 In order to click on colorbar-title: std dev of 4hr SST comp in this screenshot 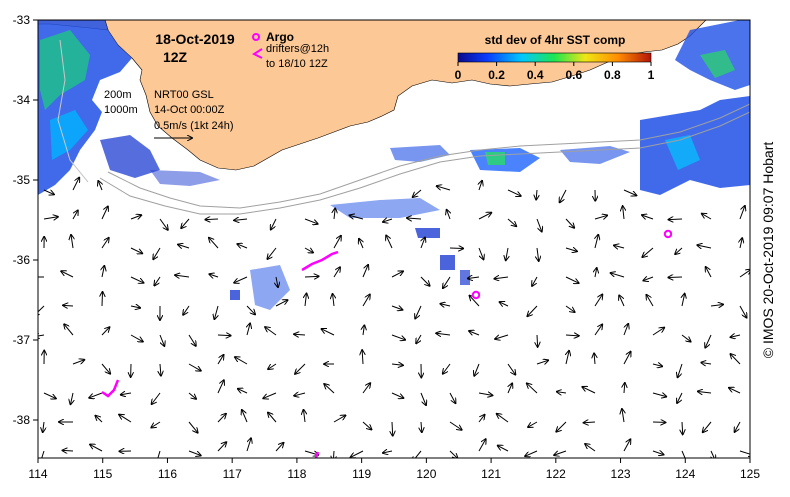, I will do `click(555, 40)`.